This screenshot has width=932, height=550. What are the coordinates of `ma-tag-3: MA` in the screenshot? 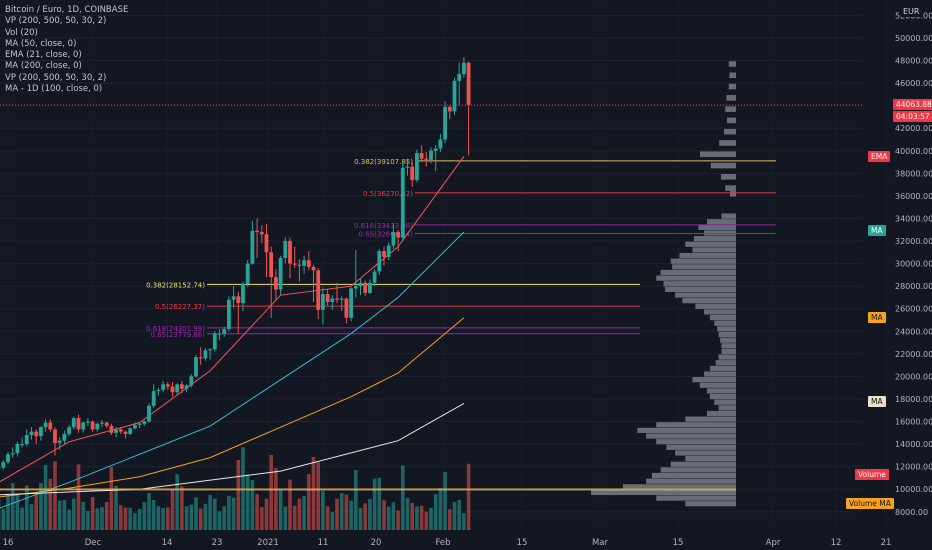 It's located at (877, 401).